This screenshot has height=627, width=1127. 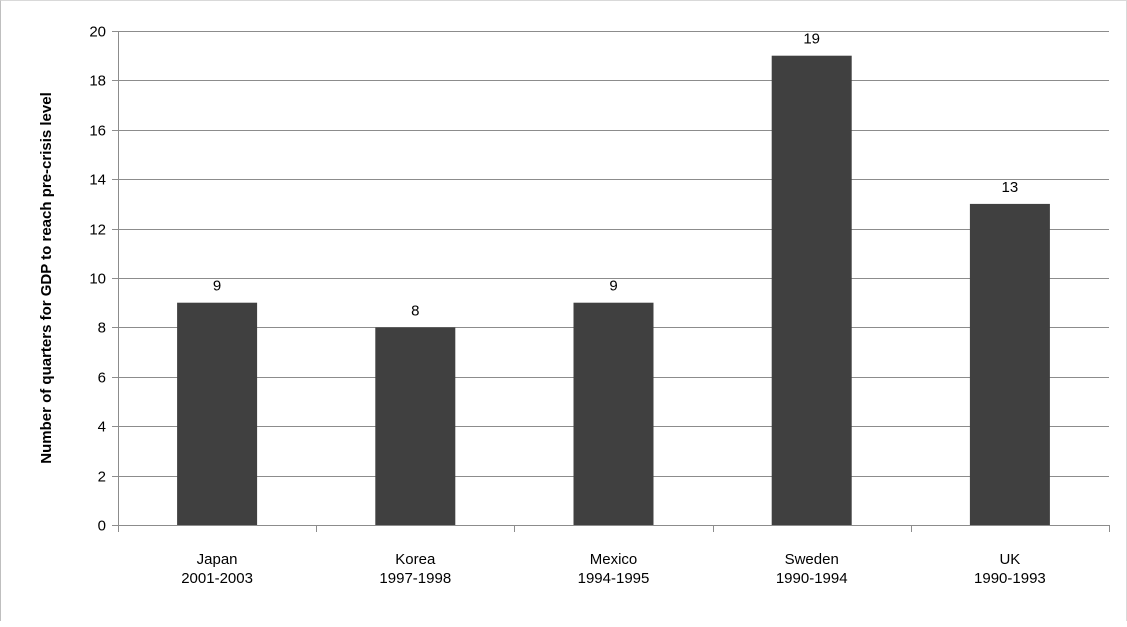 What do you see at coordinates (415, 578) in the screenshot?
I see `category-label: 1997-1998` at bounding box center [415, 578].